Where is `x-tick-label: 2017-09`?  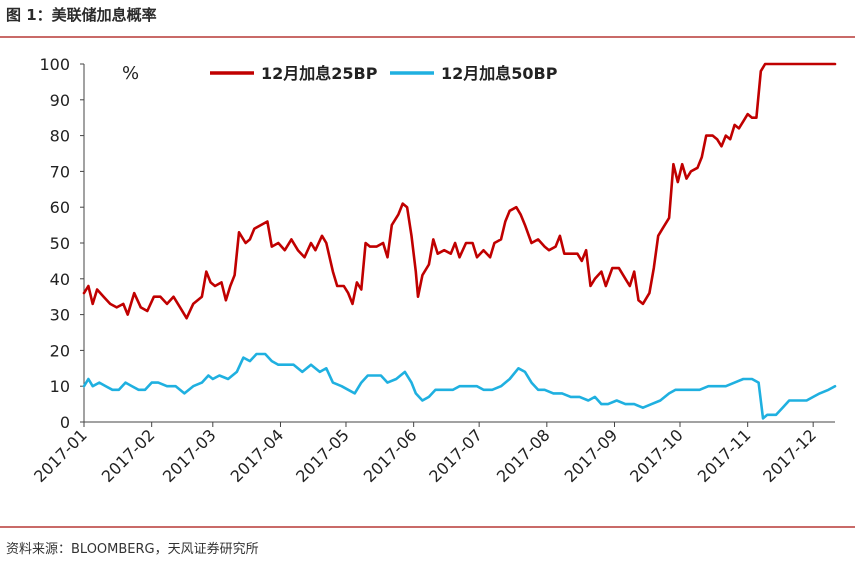 x-tick-label: 2017-09 is located at coordinates (591, 455).